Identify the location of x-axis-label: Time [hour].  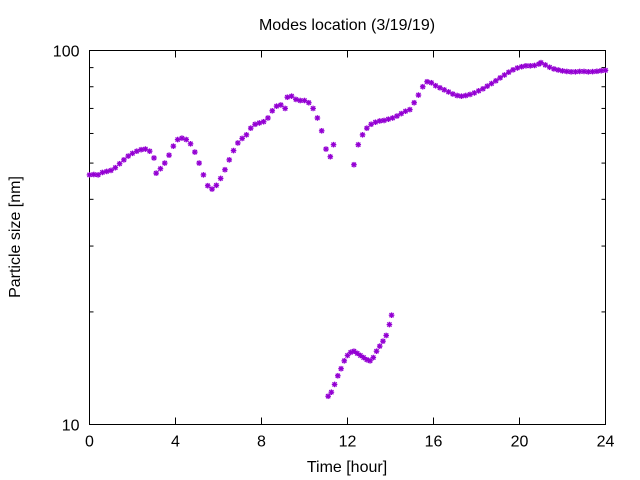
(347, 467).